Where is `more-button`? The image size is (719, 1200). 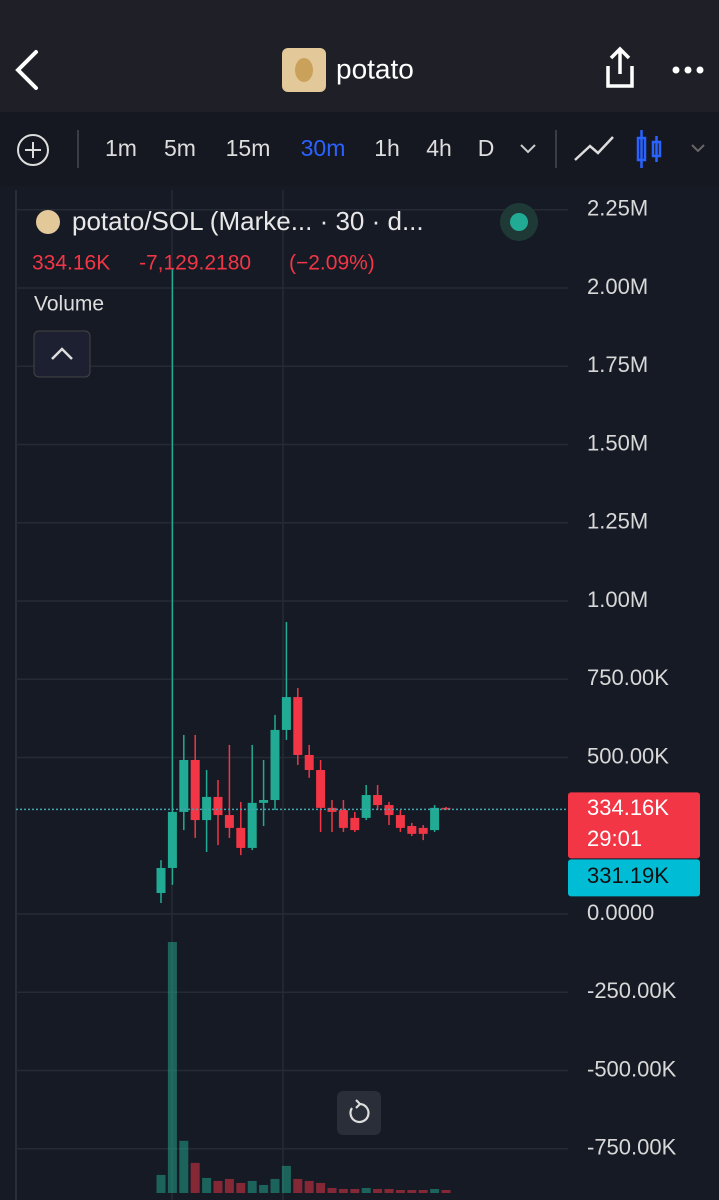
more-button is located at coordinates (688, 70).